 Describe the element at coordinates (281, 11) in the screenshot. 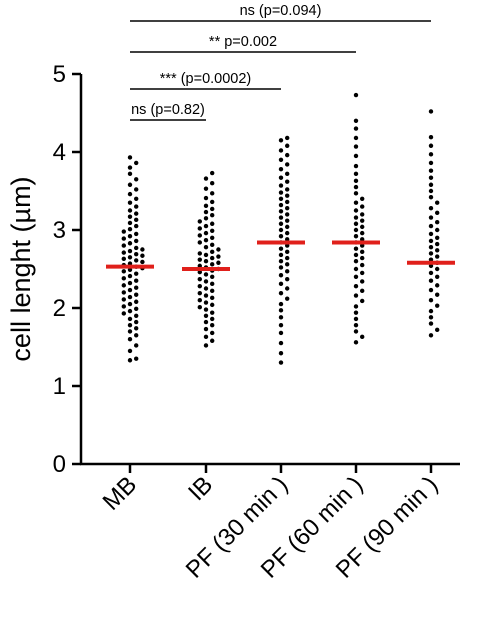

I see `significance-label: ns (p=0.094)` at that location.